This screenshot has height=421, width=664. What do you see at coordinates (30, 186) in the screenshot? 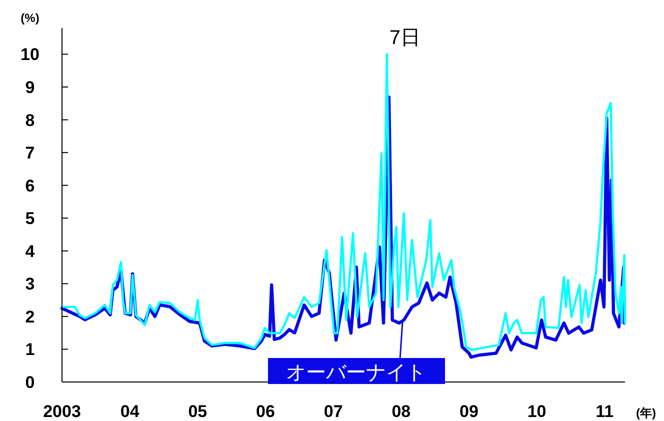
I see `y-tick-label: 6` at bounding box center [30, 186].